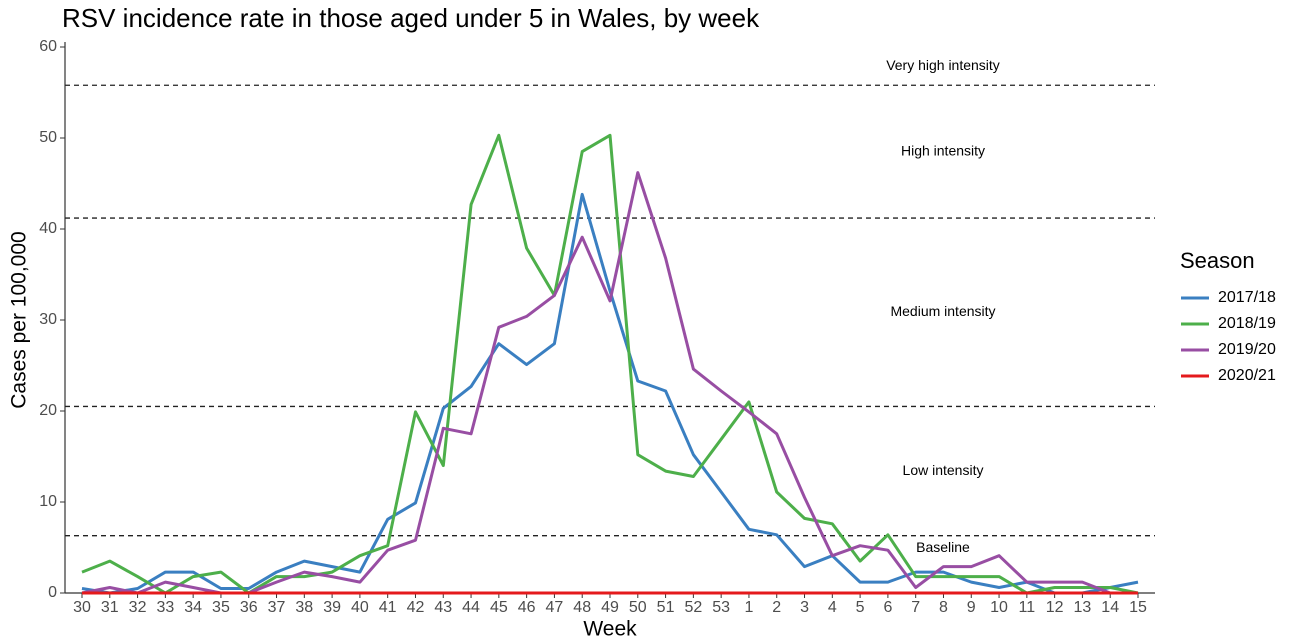 This screenshot has height=642, width=1297. Describe the element at coordinates (48, 228) in the screenshot. I see `y-tick-label: 40` at that location.